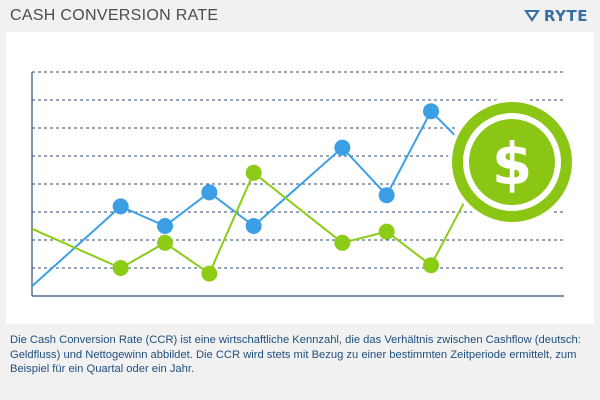 Image resolution: width=600 pixels, height=400 pixels. I want to click on brand-logo: RYTE, so click(555, 16).